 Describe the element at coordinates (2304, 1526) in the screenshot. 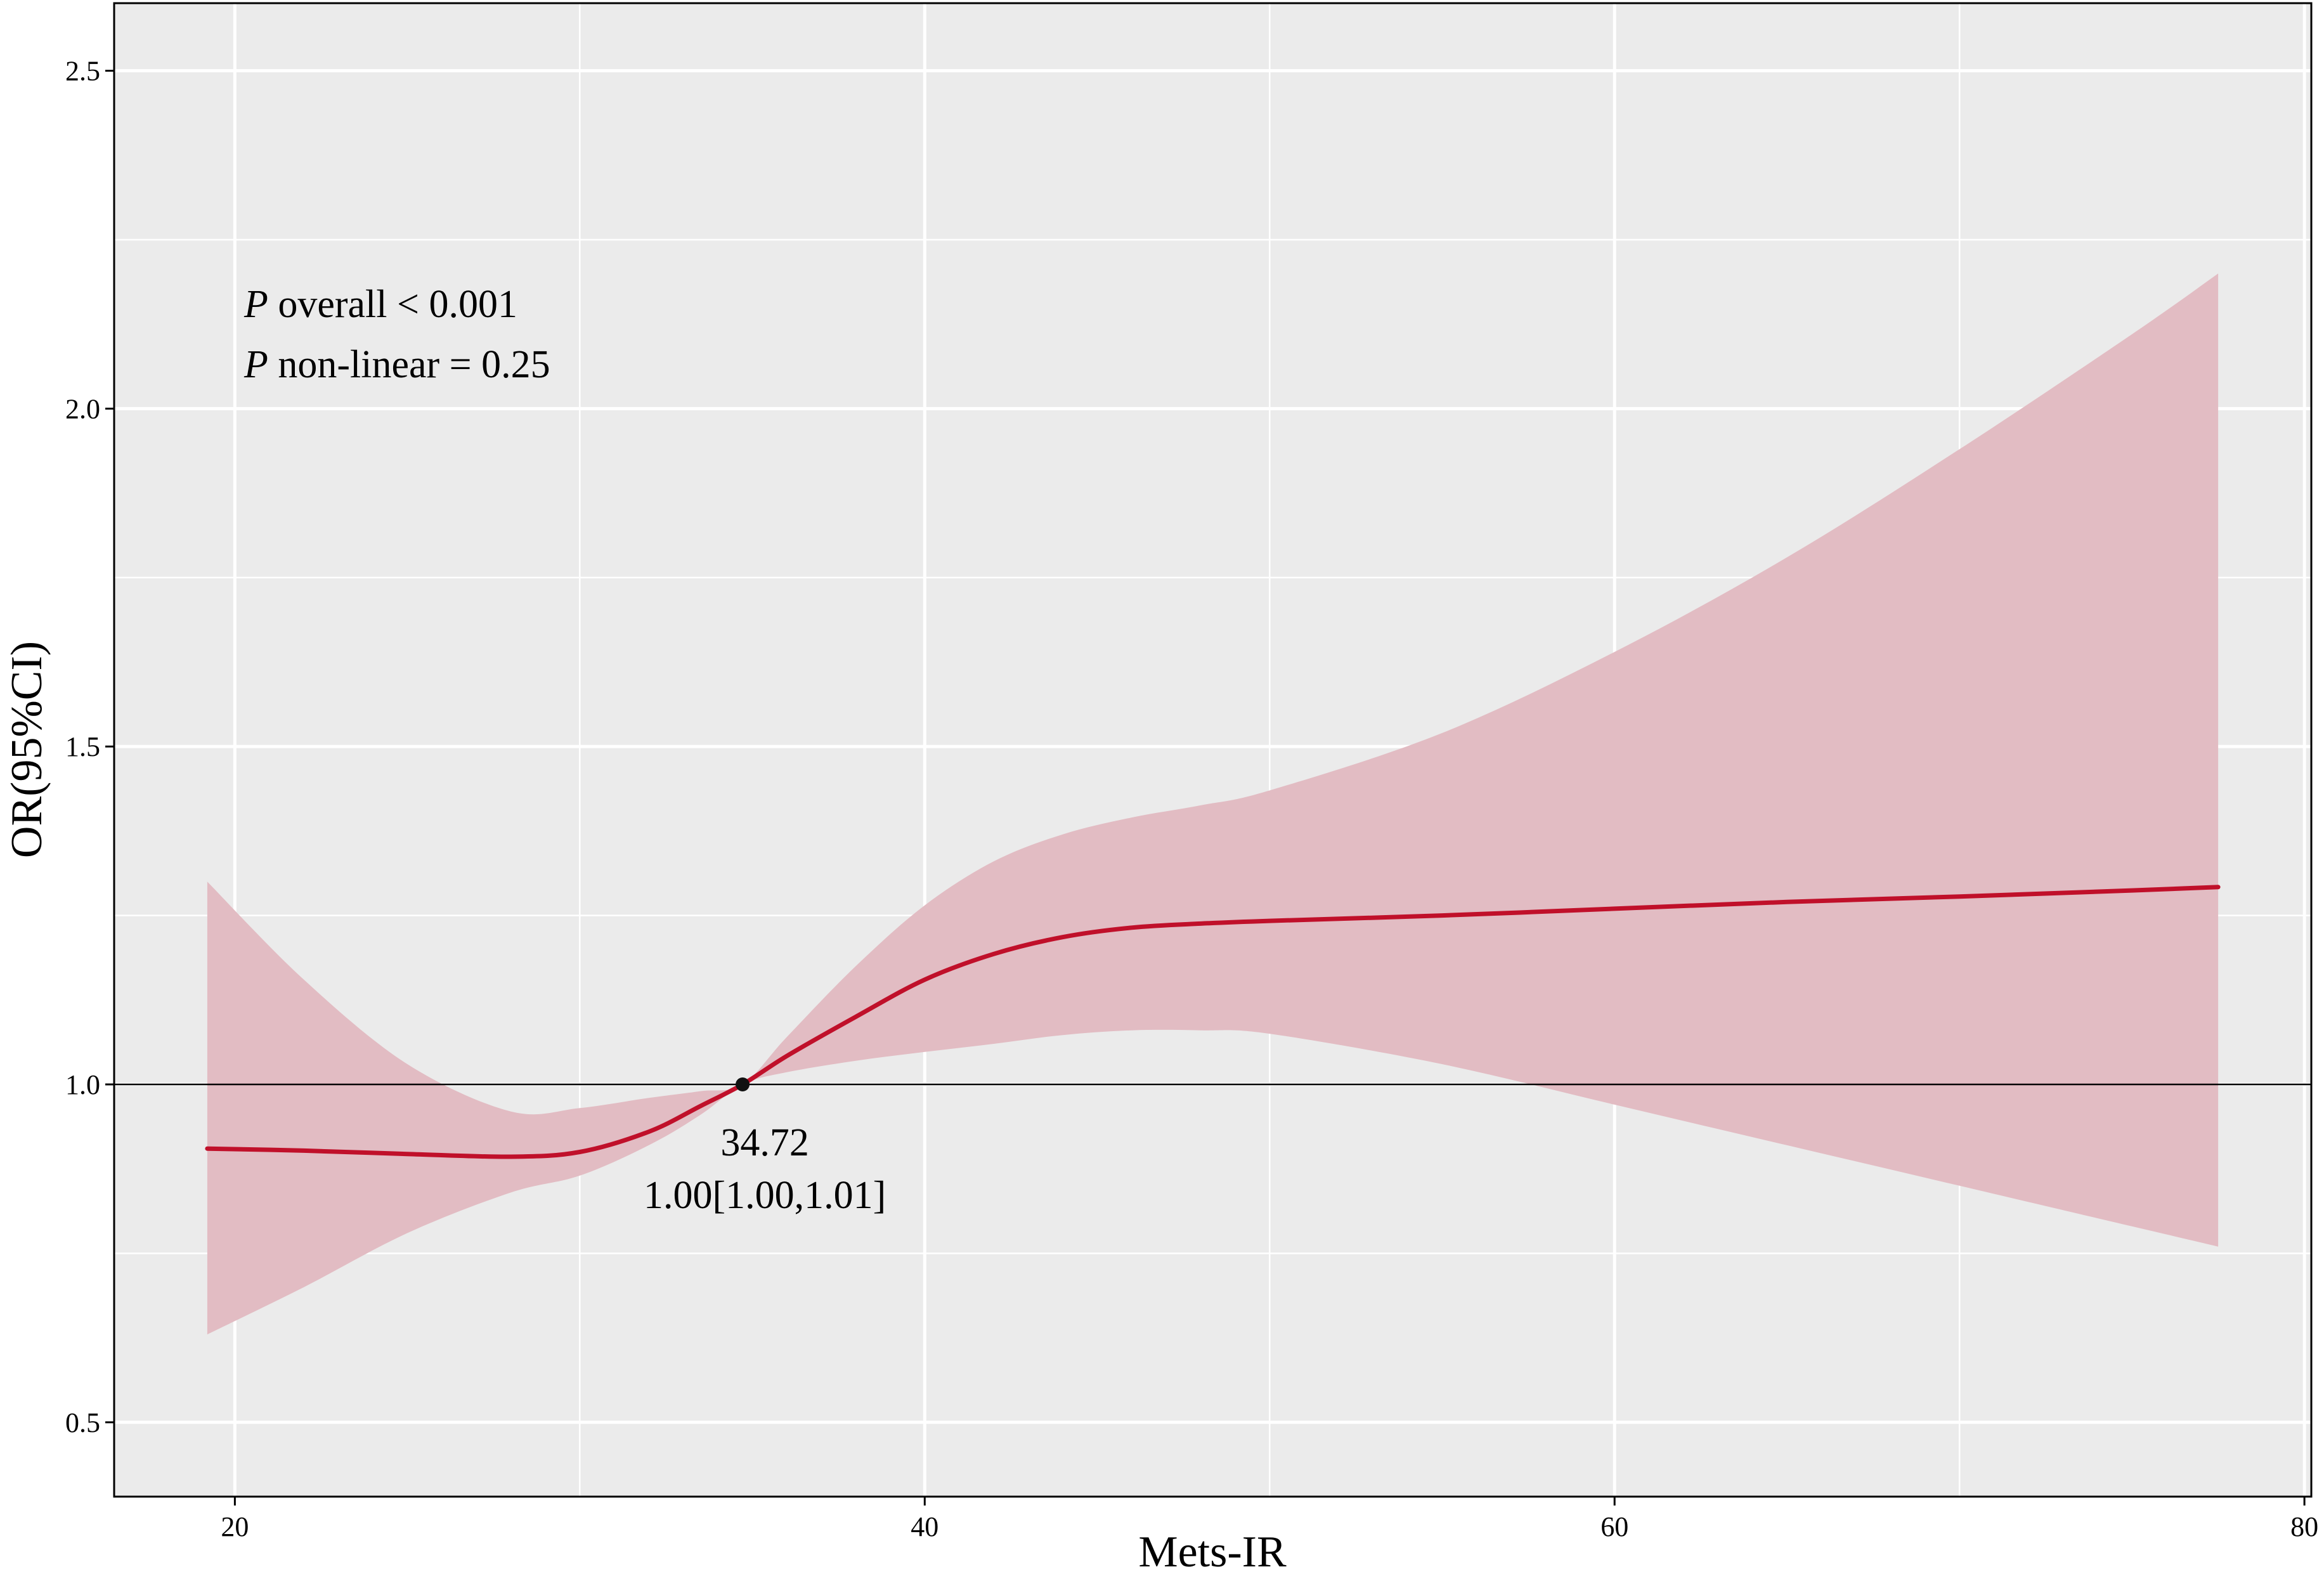

I see `x-tick-label: 80` at that location.